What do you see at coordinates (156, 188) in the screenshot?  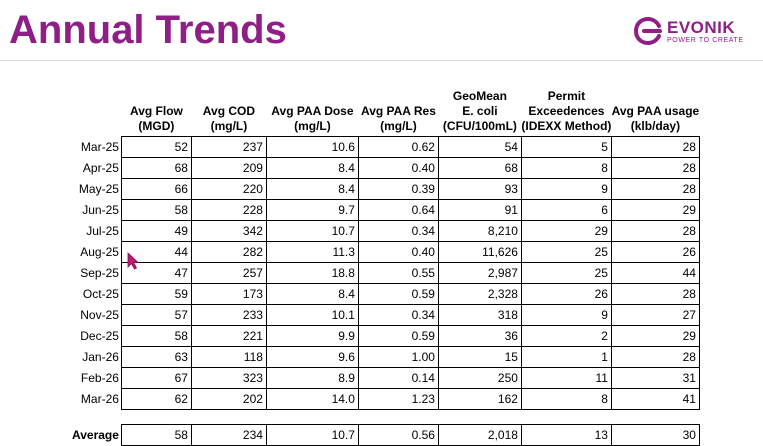 I see `table-cell: 66` at bounding box center [156, 188].